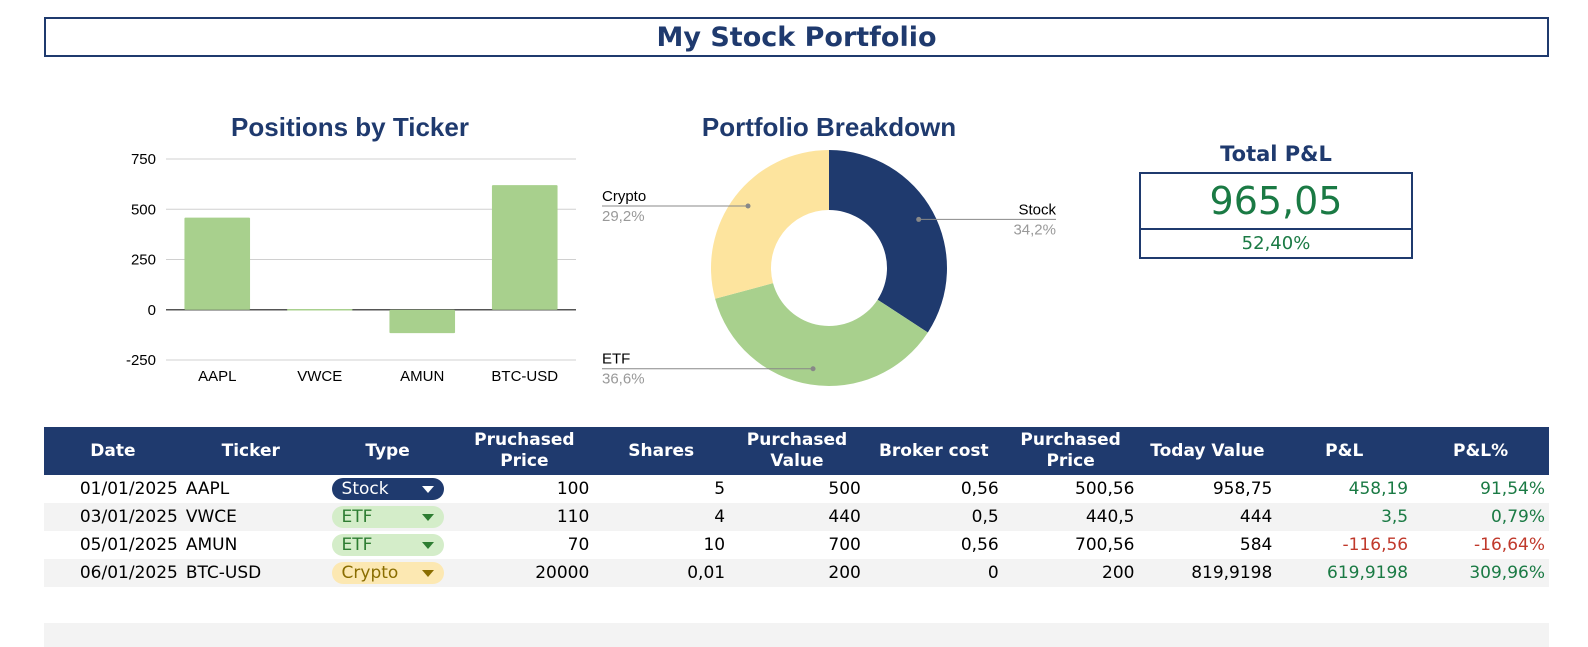  What do you see at coordinates (524, 517) in the screenshot?
I see `cell-price: 110` at bounding box center [524, 517].